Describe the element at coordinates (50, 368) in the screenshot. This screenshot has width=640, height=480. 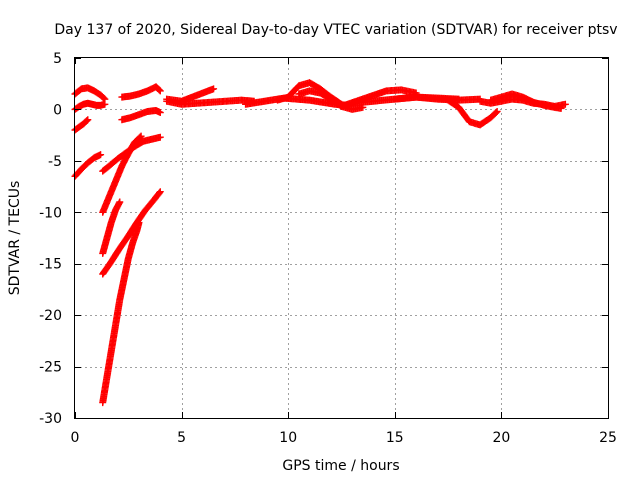
I see `y-tick-label: -25` at that location.